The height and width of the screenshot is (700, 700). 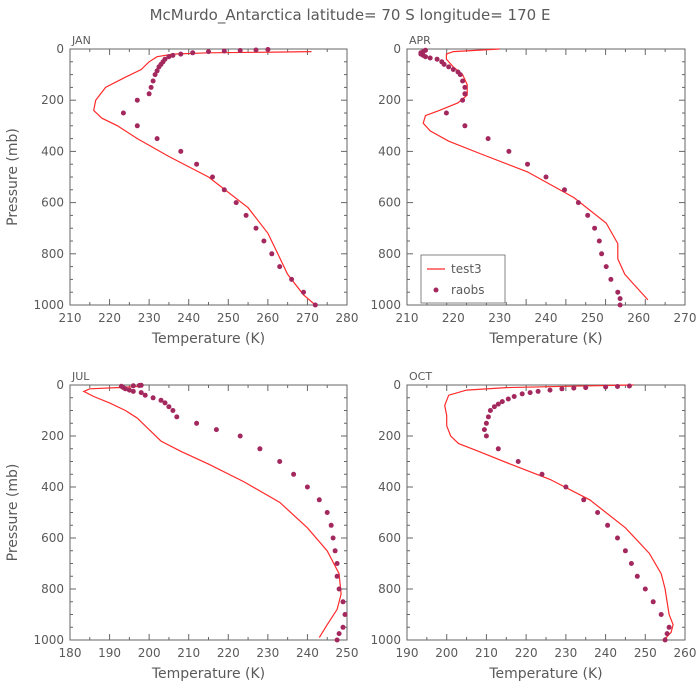 I want to click on x-tick-label: 280, so click(x=347, y=318).